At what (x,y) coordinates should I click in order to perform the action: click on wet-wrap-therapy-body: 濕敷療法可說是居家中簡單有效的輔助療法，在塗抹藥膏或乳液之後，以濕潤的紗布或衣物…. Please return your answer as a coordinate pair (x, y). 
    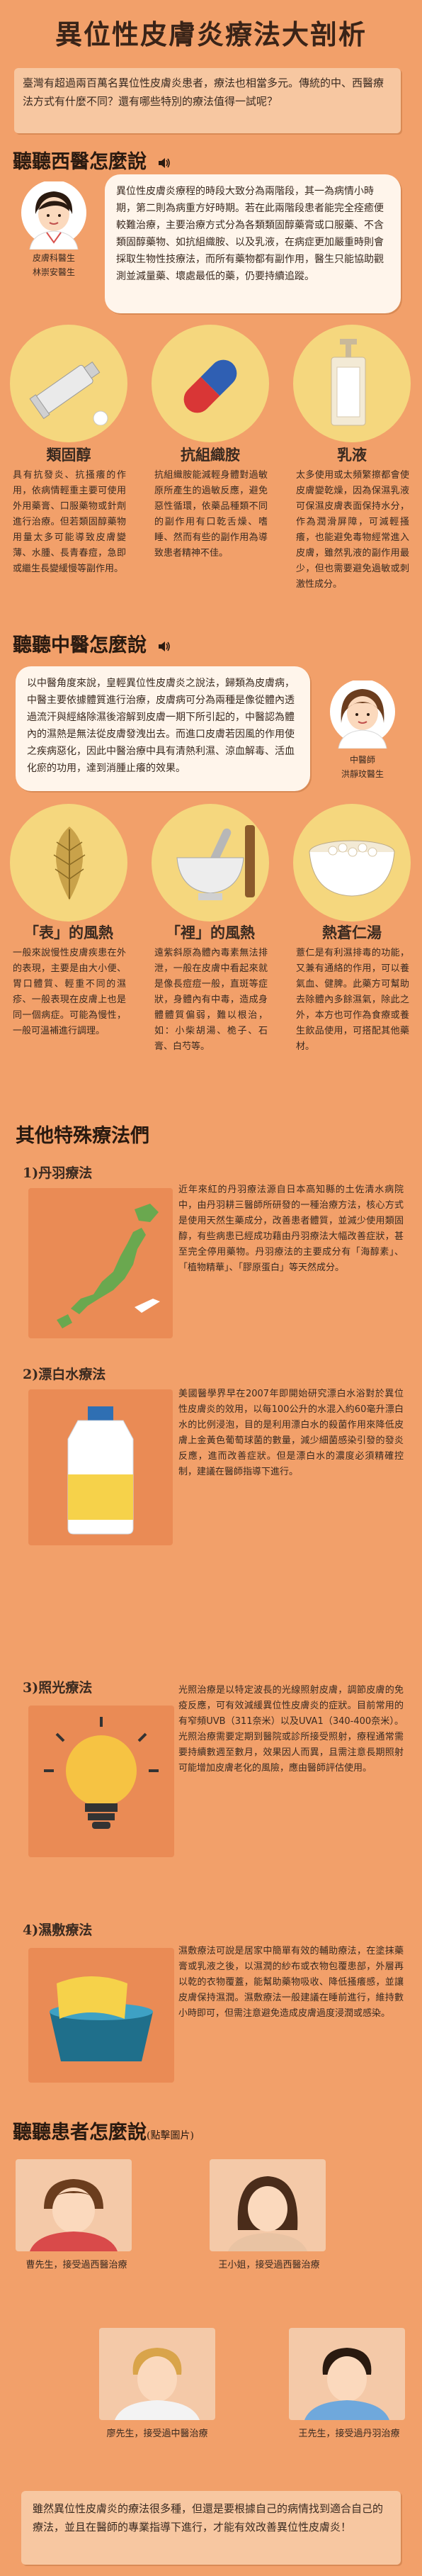
    Looking at the image, I should click on (291, 1982).